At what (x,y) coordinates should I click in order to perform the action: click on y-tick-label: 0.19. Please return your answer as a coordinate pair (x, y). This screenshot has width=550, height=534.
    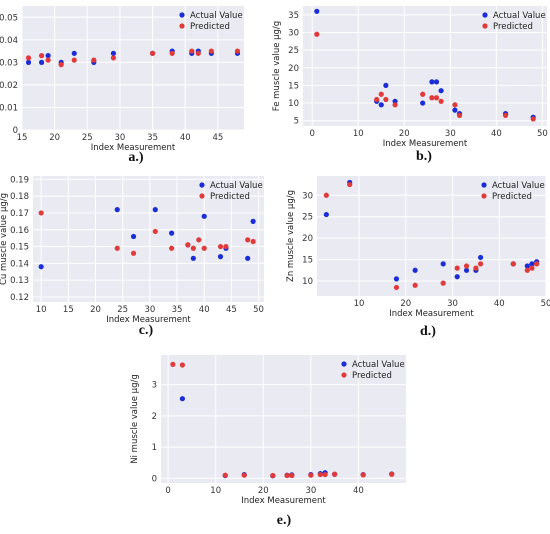
    Looking at the image, I should click on (19, 180).